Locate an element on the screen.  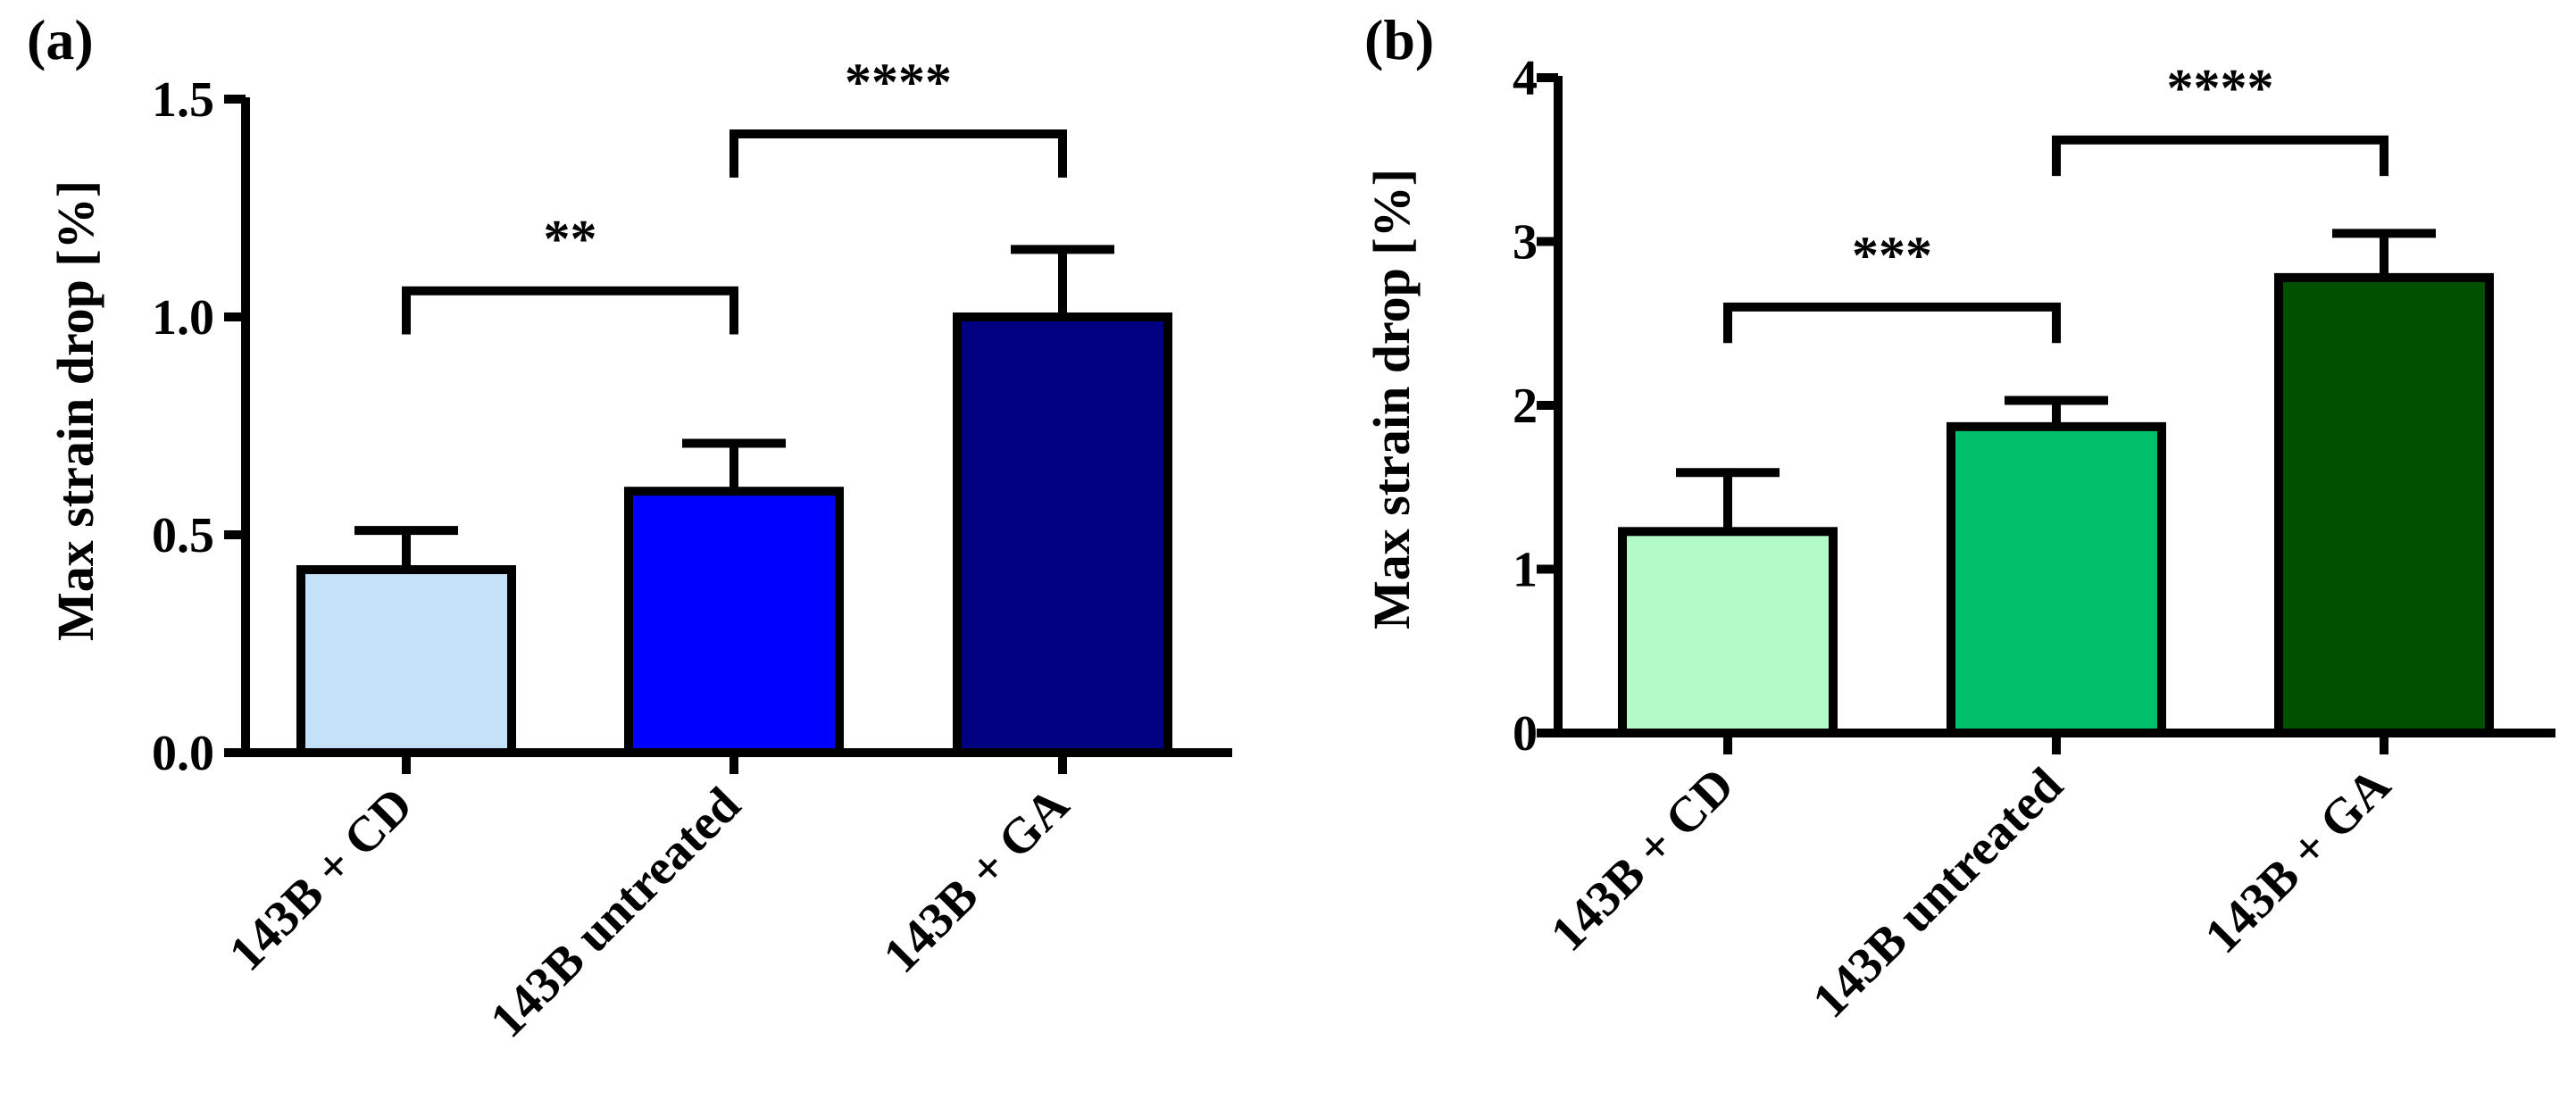
significance-label: ** is located at coordinates (570, 239).